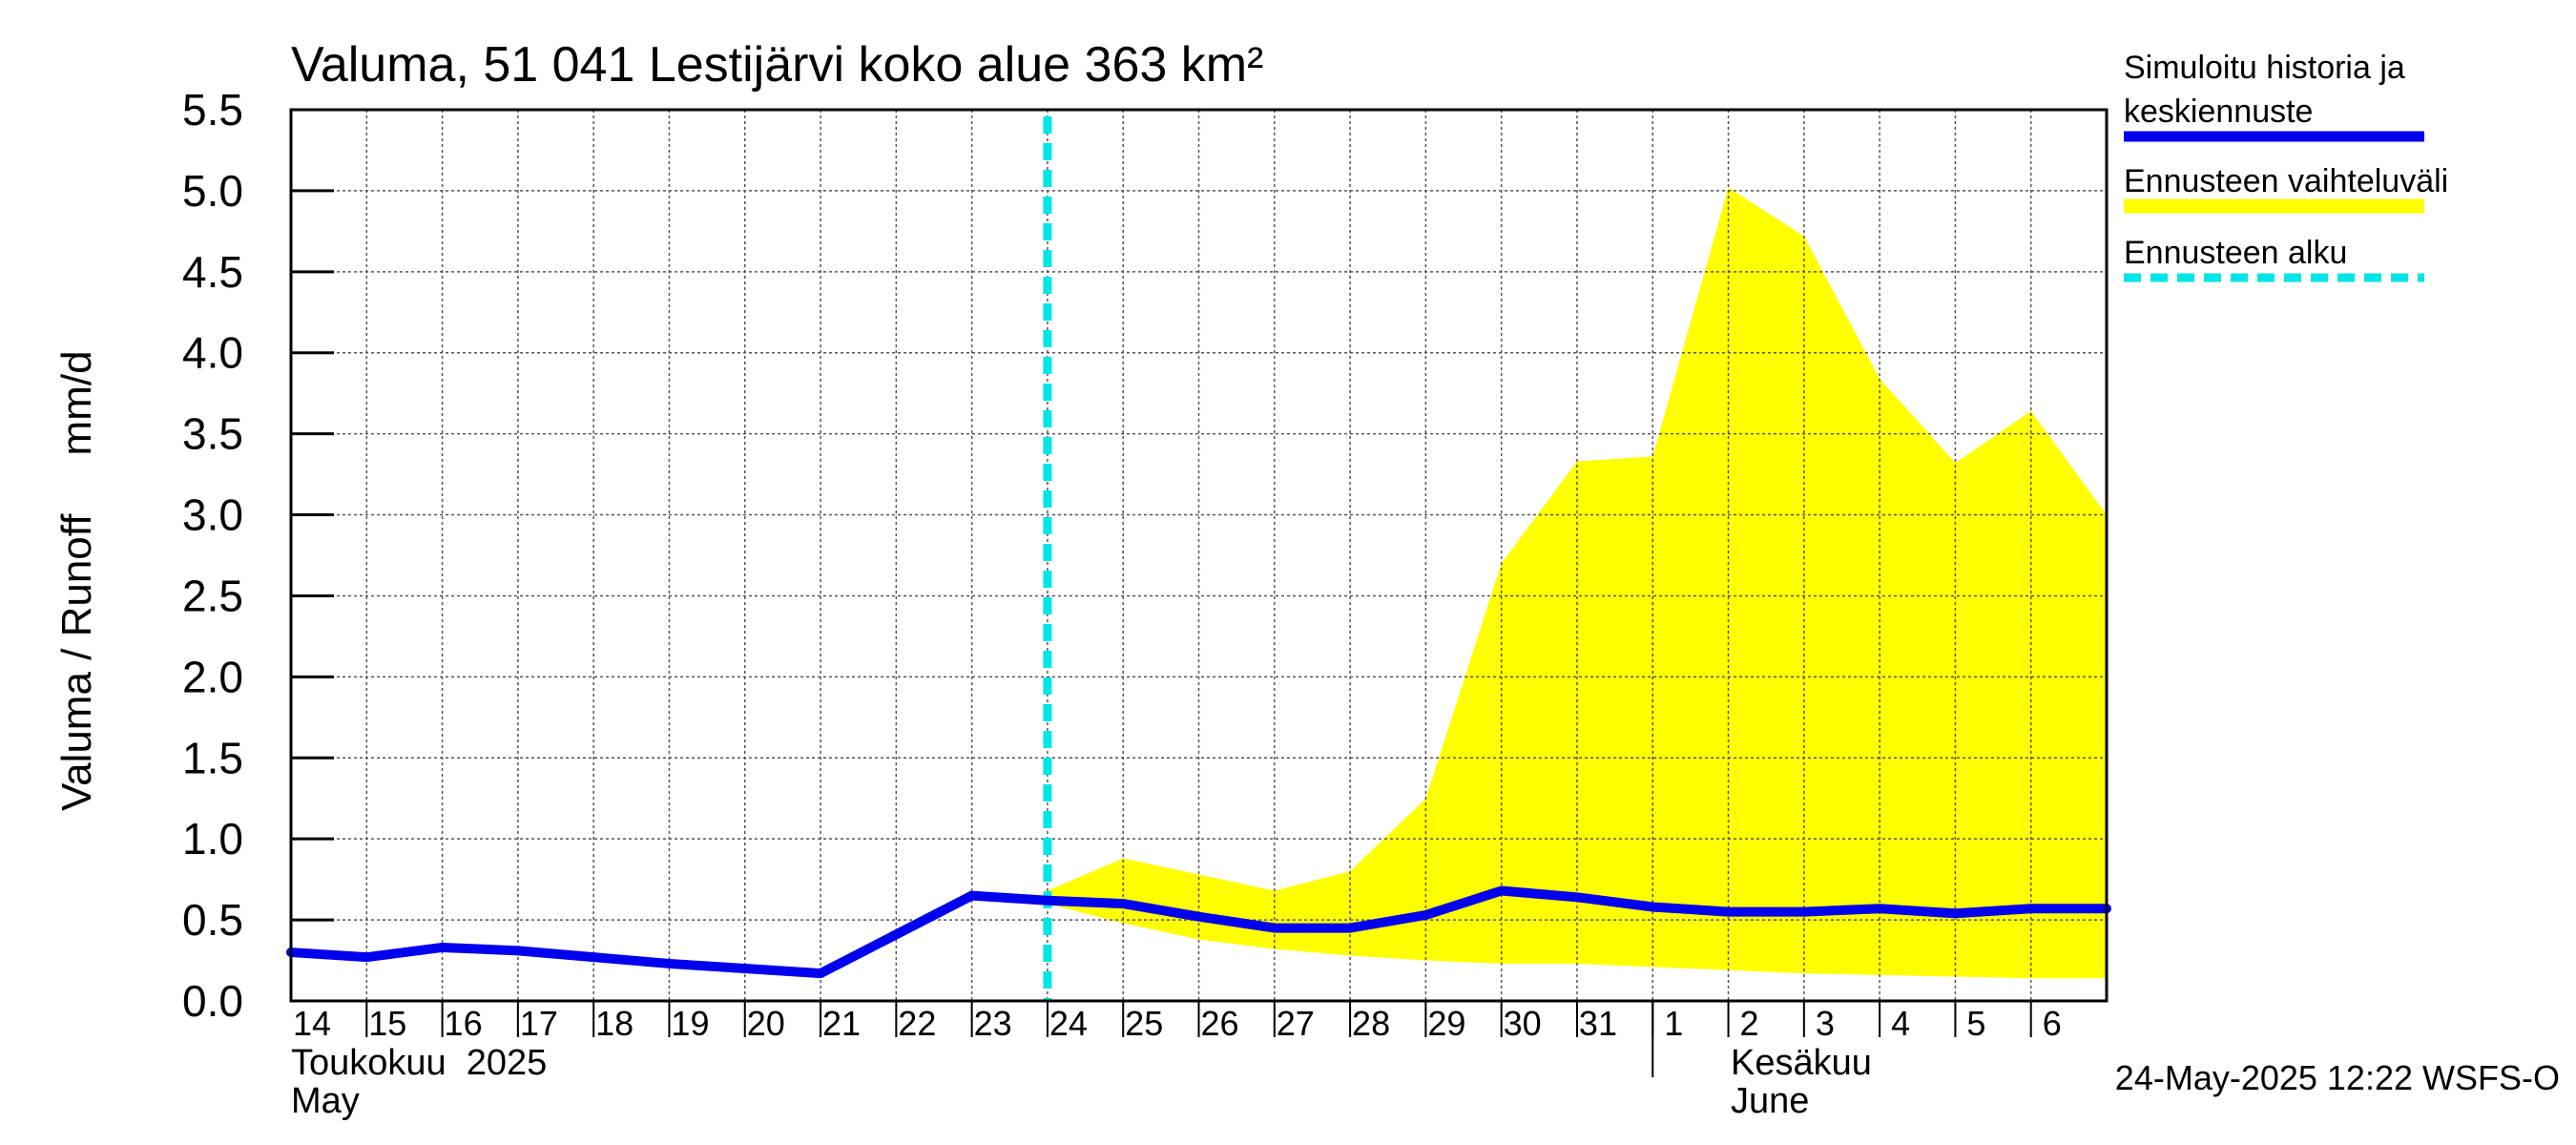 This screenshot has width=2576, height=1145. Describe the element at coordinates (212, 191) in the screenshot. I see `y-tick-label: 5.0` at that location.